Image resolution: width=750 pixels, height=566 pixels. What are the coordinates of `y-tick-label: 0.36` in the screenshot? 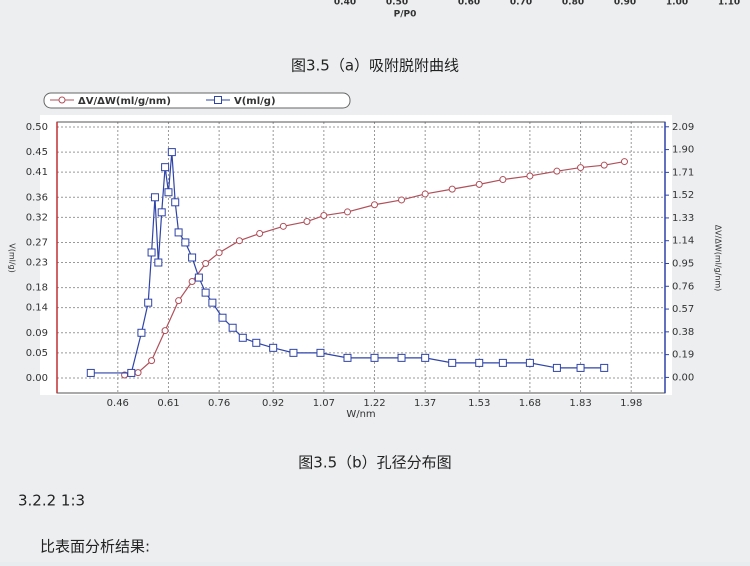 It's located at (37, 197).